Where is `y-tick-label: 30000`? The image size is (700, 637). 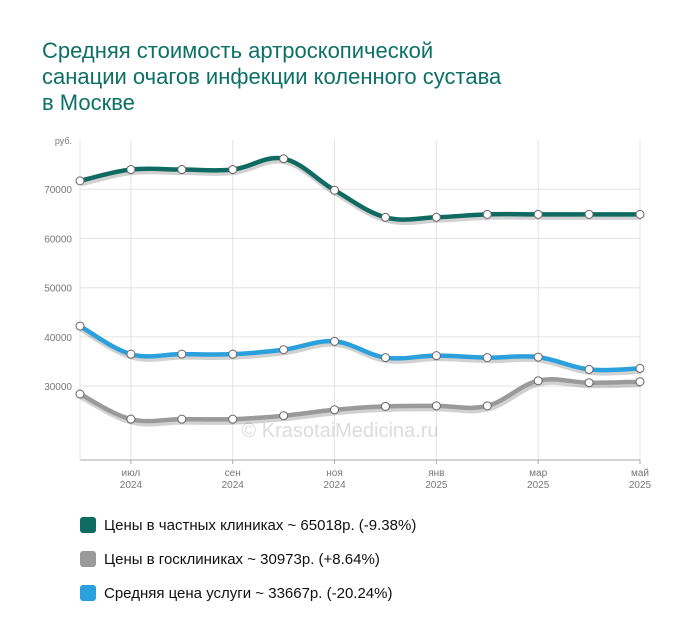 y-tick-label: 30000 is located at coordinates (58, 387).